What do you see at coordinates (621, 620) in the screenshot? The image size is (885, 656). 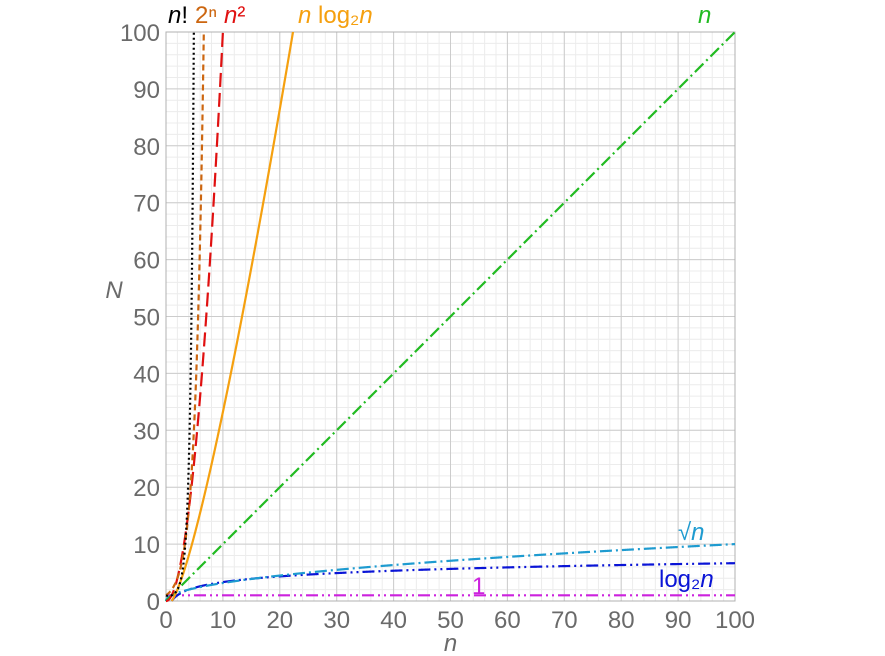 I see `x-tick-label: 80` at bounding box center [621, 620].